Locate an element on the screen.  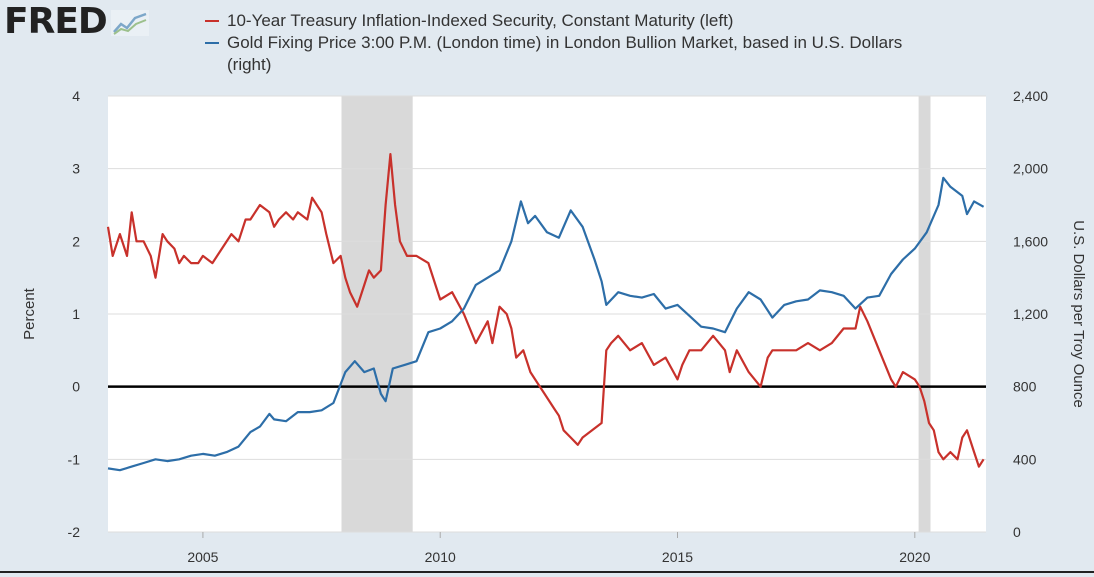
left-tick-label: -2 is located at coordinates (74, 532).